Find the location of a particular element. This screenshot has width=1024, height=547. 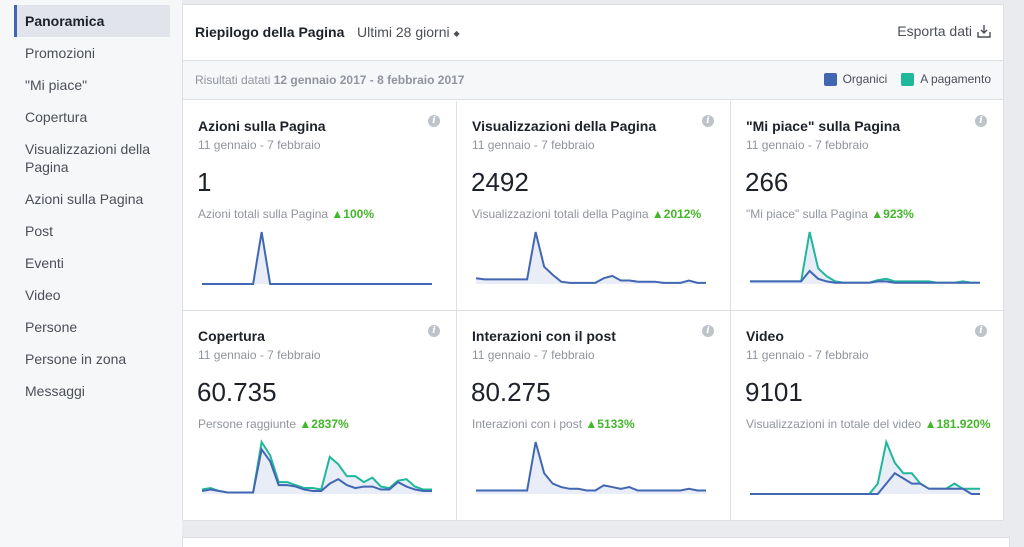

sidebar-item: Panoramica is located at coordinates (92, 21).